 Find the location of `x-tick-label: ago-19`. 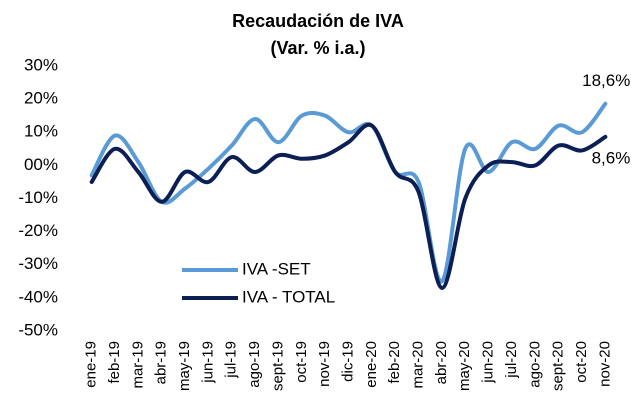

x-tick-label: ago-19 is located at coordinates (254, 364).